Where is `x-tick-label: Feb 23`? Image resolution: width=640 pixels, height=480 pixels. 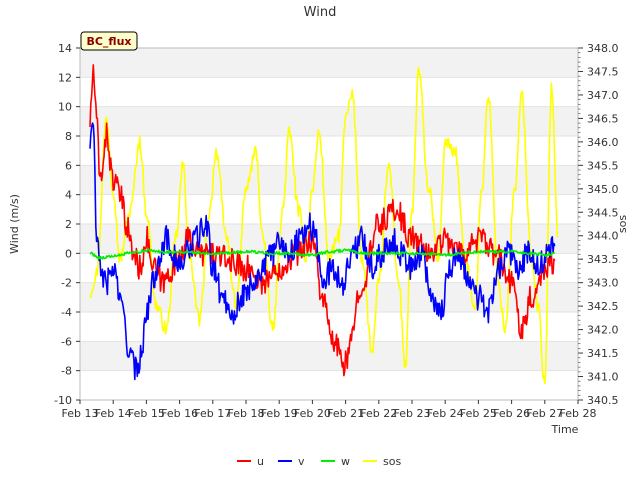 x-tick-label: Feb 23 is located at coordinates (412, 413).